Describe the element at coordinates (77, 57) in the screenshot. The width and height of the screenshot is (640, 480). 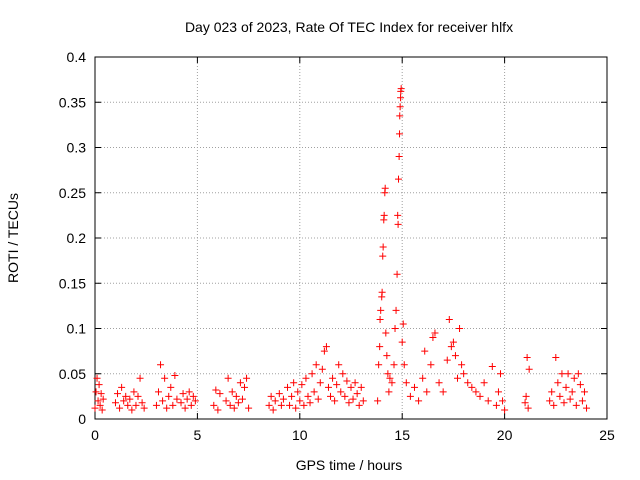
I see `y-tick-label: 0.4` at that location.